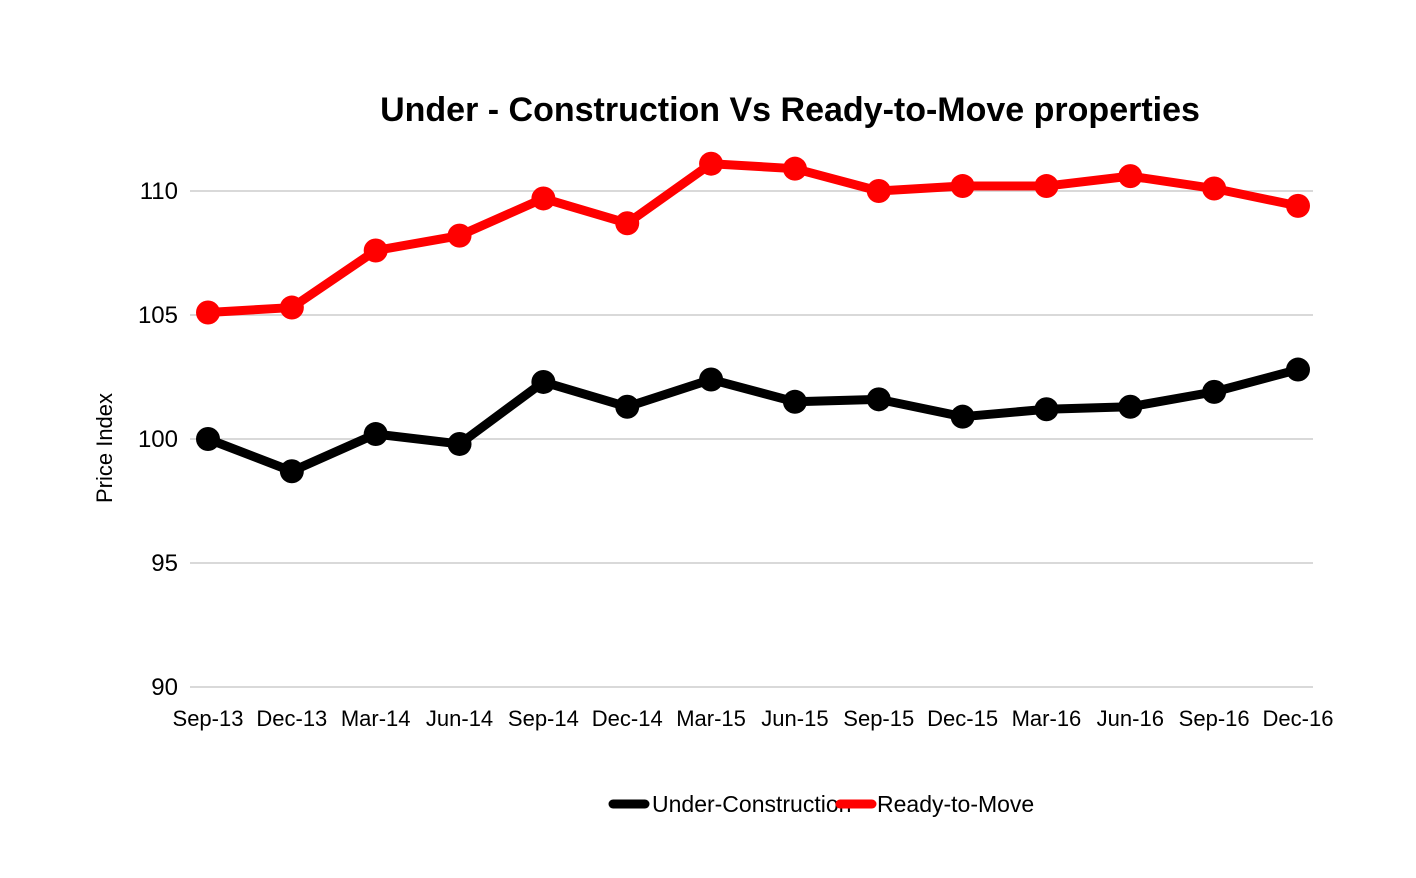  I want to click on y-tick-label: 110, so click(159, 191).